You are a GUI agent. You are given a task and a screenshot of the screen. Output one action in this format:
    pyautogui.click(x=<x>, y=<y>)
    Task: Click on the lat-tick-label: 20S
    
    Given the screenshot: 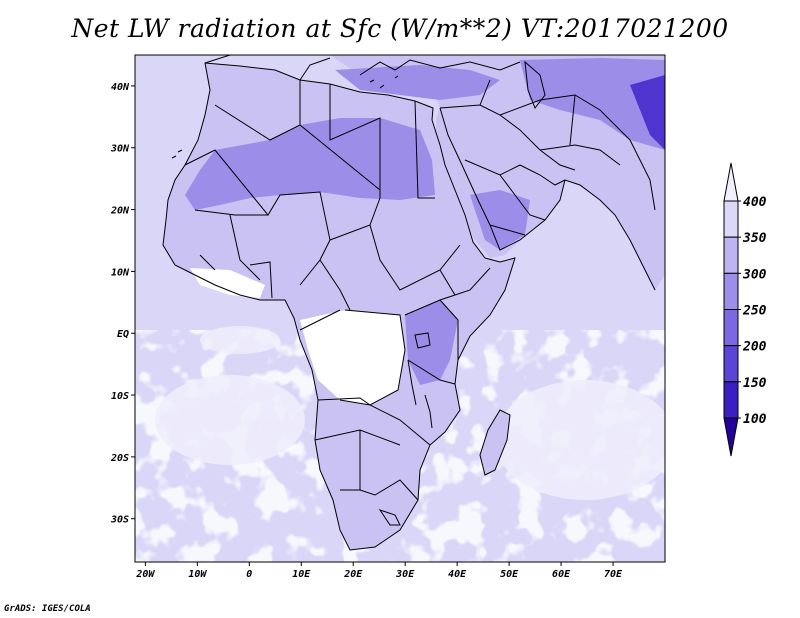 What is the action you would take?
    pyautogui.click(x=119, y=458)
    